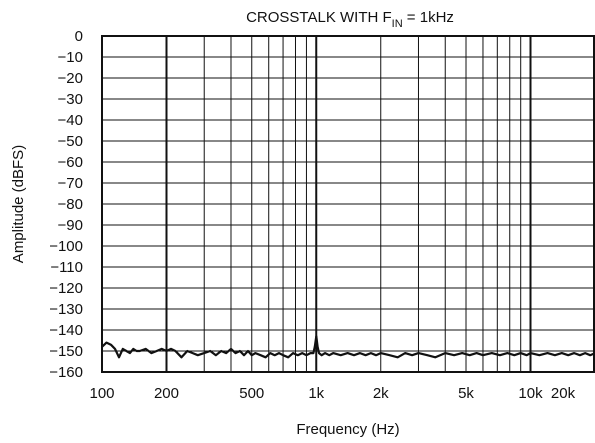 The height and width of the screenshot is (443, 595). What do you see at coordinates (70, 183) in the screenshot?
I see `y-tick-label: −70` at bounding box center [70, 183].